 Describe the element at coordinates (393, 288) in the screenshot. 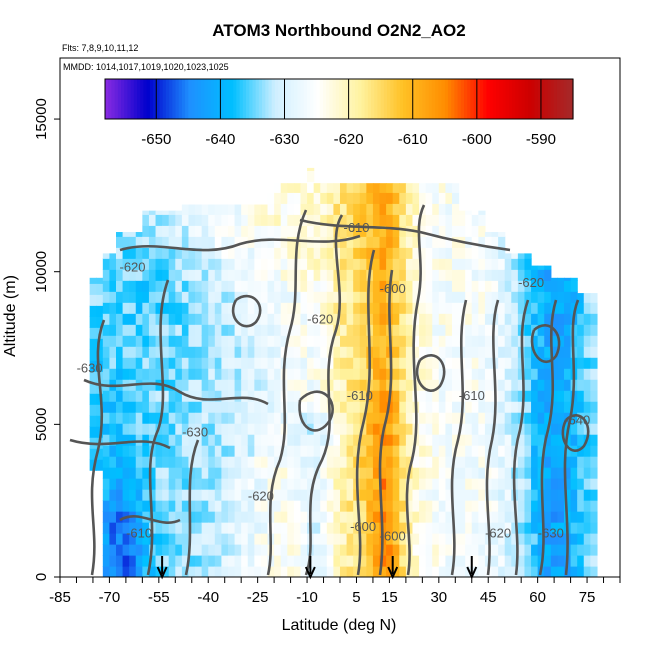

I see `contour-label: -600` at that location.